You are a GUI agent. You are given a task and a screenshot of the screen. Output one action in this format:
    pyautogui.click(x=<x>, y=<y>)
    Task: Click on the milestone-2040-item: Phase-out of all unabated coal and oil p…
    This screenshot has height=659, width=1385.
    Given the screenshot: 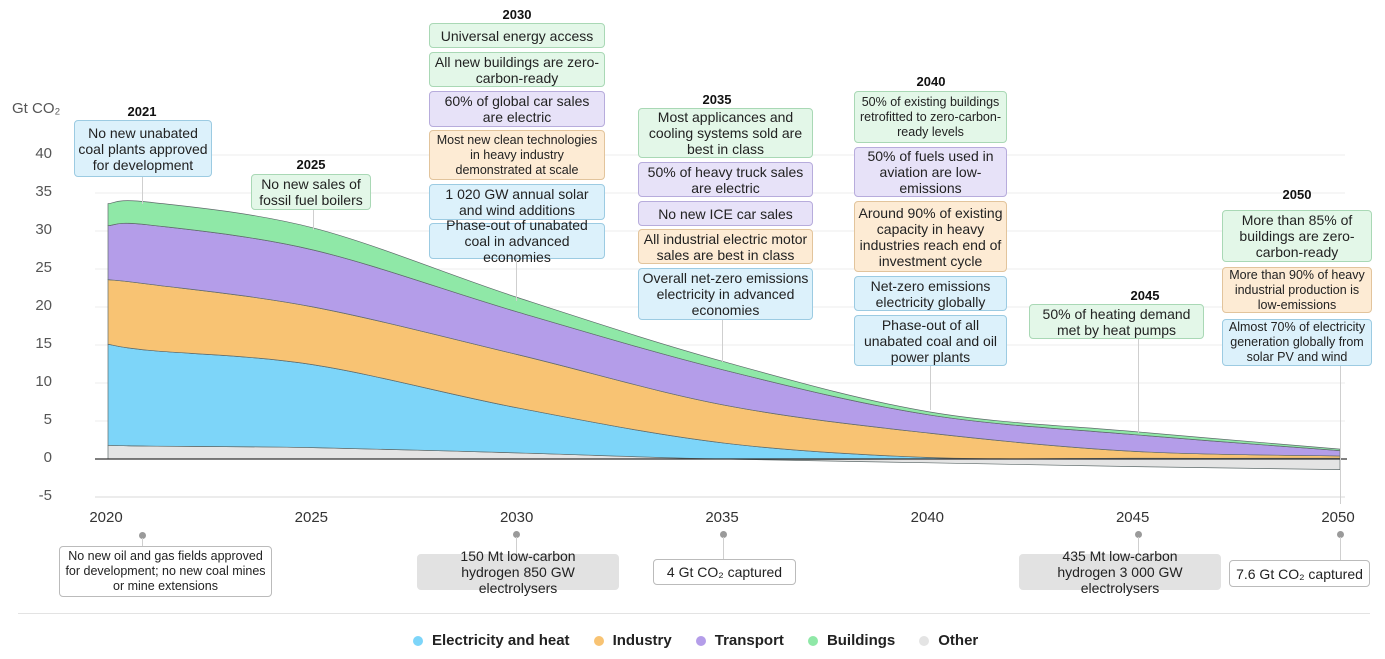 What is the action you would take?
    pyautogui.click(x=930, y=340)
    